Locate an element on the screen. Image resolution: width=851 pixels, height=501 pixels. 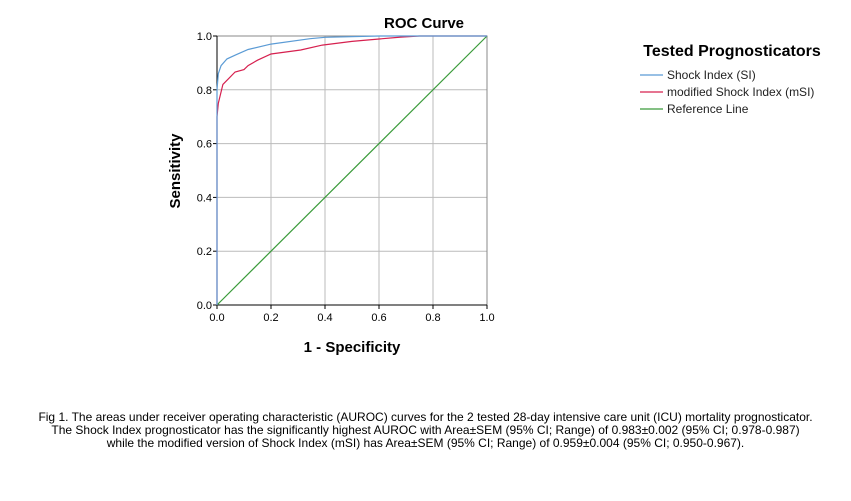
y-tick-label: 0.4 is located at coordinates (204, 198).